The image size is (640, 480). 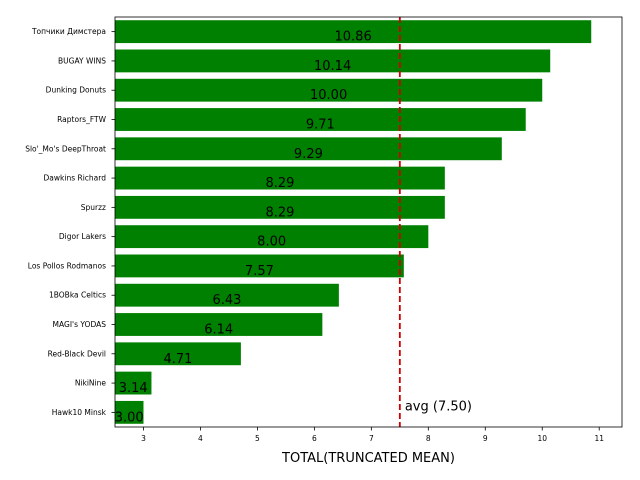 I want to click on bar-value-label: 3.00, so click(x=129, y=417).